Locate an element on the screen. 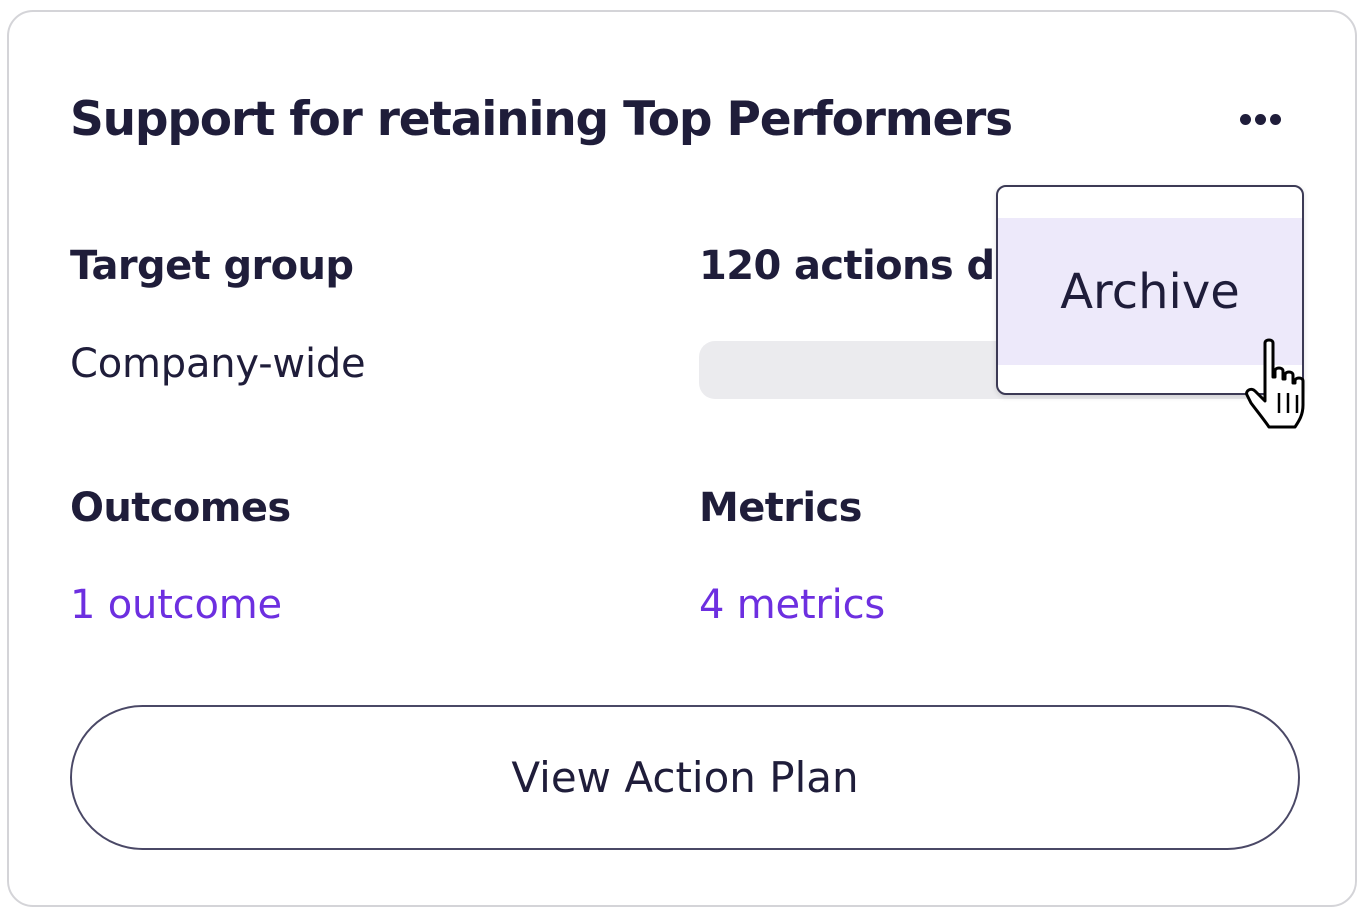 The width and height of the screenshot is (1366, 920). outcomes-label: Outcomes is located at coordinates (180, 508).